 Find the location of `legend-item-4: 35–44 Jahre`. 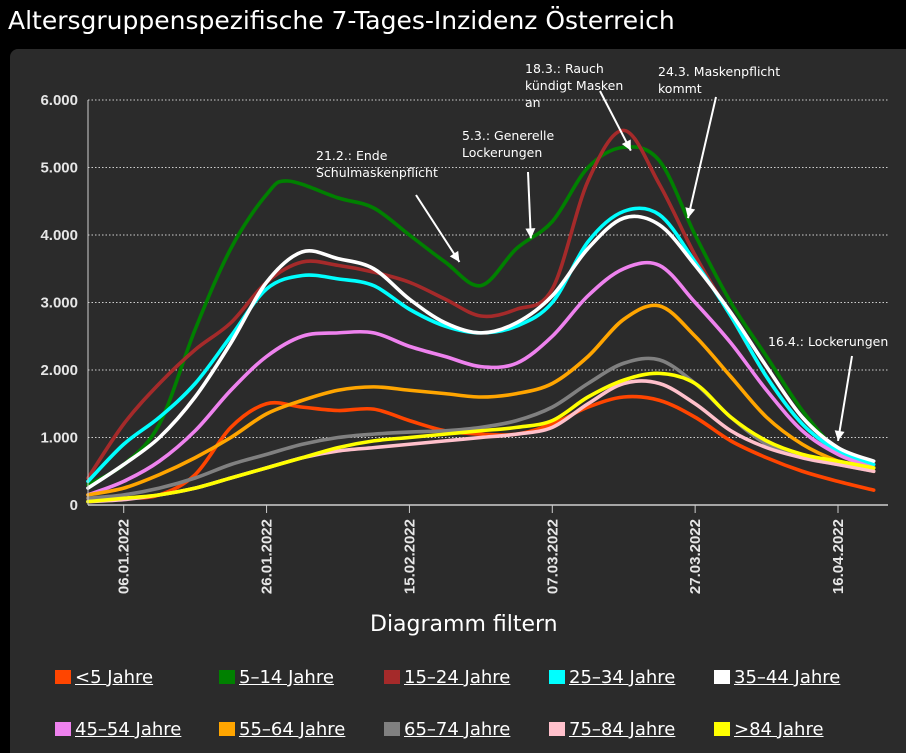

legend-item-4: 35–44 Jahre is located at coordinates (777, 677).